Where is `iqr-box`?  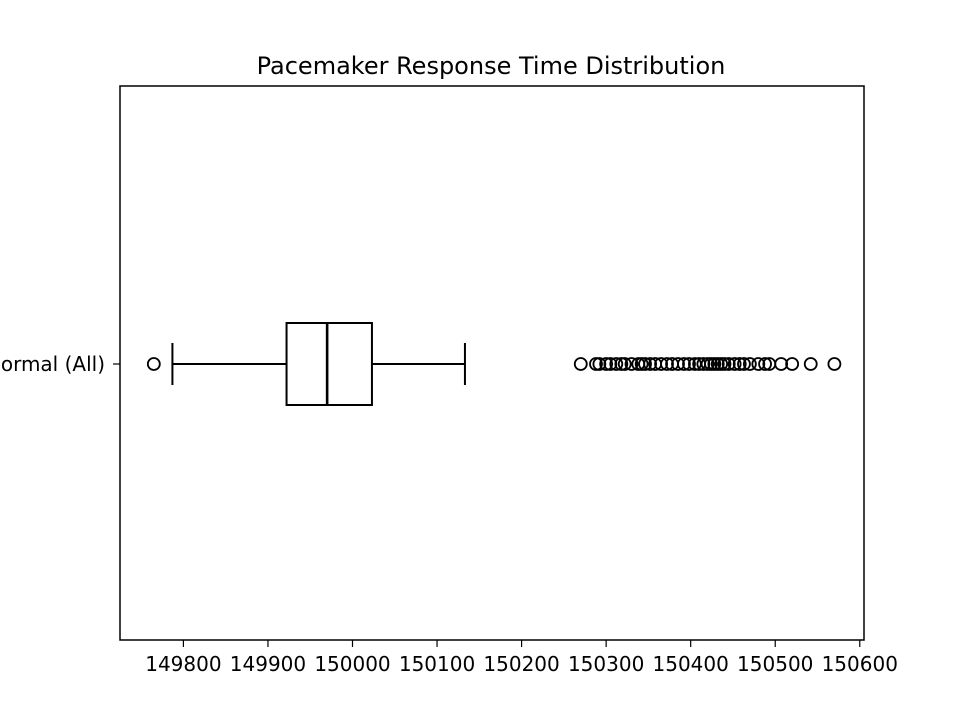 iqr-box is located at coordinates (329, 364).